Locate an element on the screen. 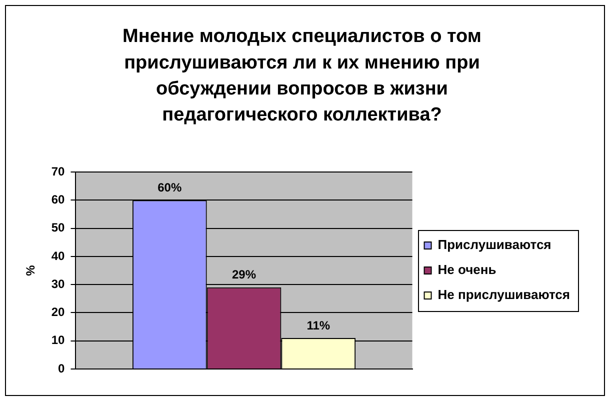 Image resolution: width=612 pixels, height=401 pixels. y-tick-label: 20 is located at coordinates (58, 312).